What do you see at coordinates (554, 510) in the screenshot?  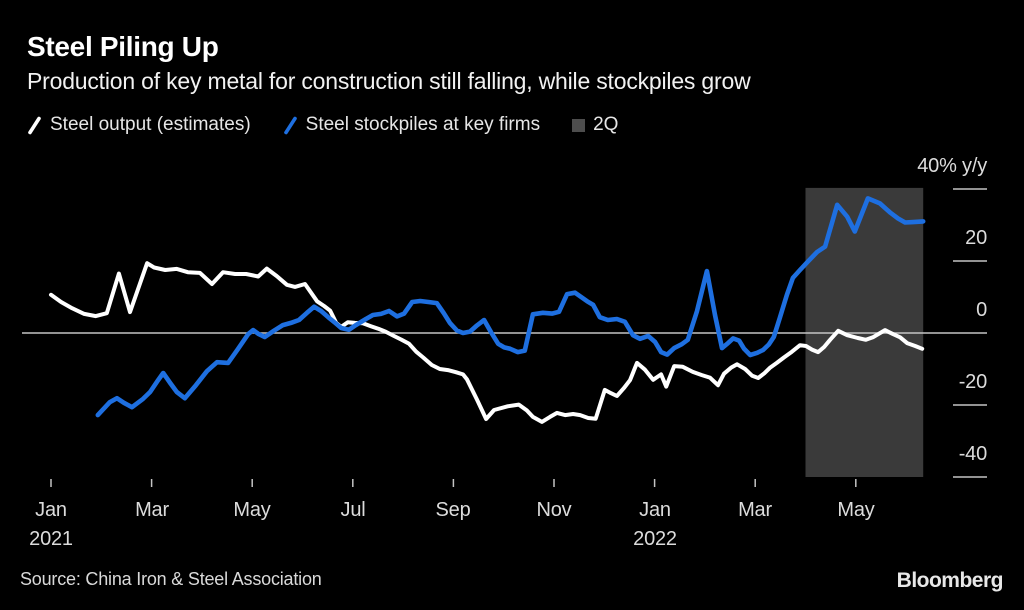 I see `x-axis-label: Nov` at bounding box center [554, 510].